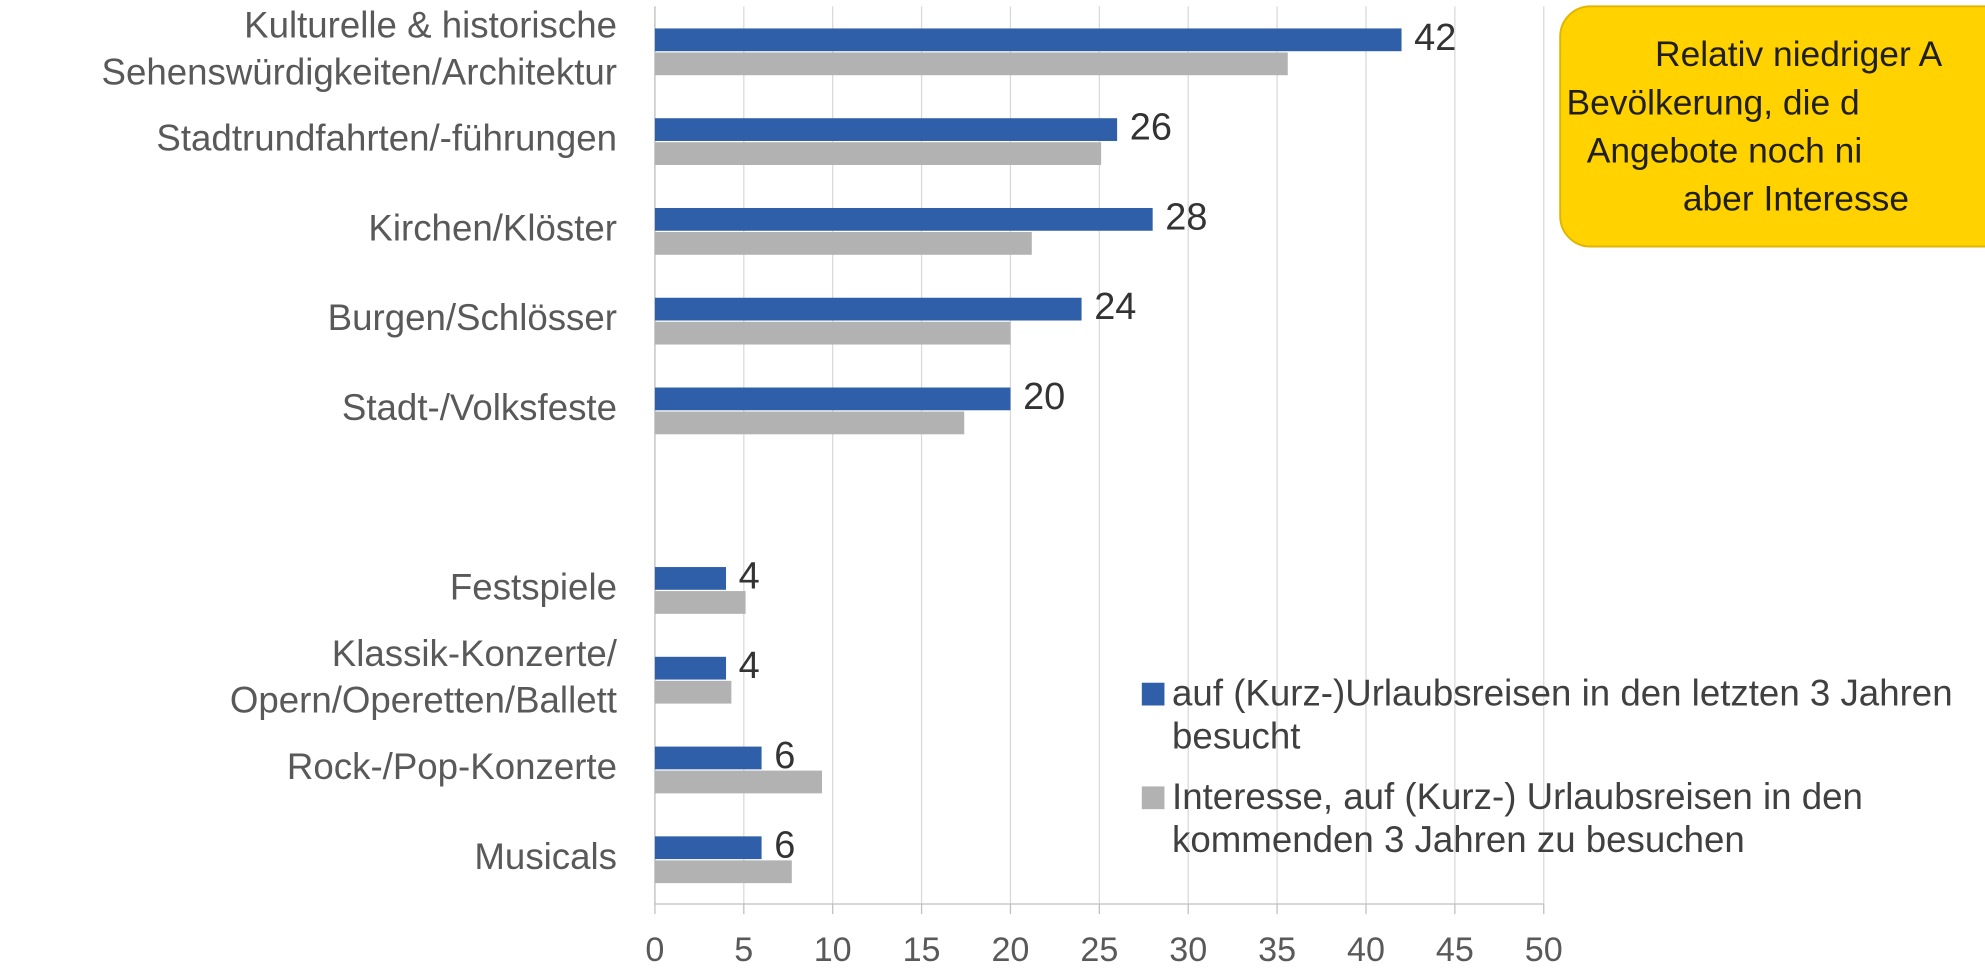 The height and width of the screenshot is (971, 1985). What do you see at coordinates (386, 138) in the screenshot?
I see `y-tick-label: Stadtrundfahrten/-führungen` at bounding box center [386, 138].